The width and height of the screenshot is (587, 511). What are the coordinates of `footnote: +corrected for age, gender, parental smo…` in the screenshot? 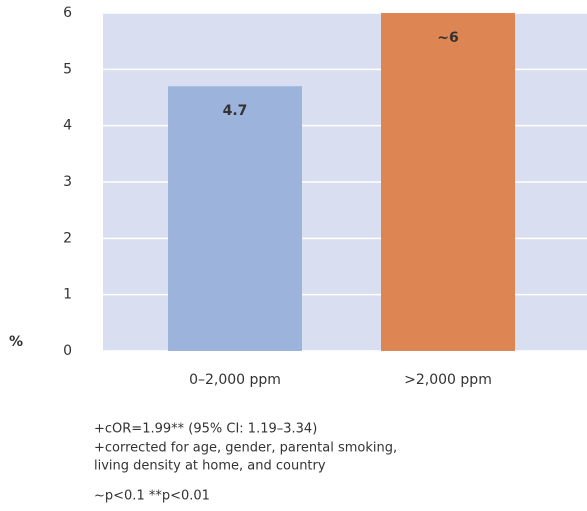 It's located at (245, 448).